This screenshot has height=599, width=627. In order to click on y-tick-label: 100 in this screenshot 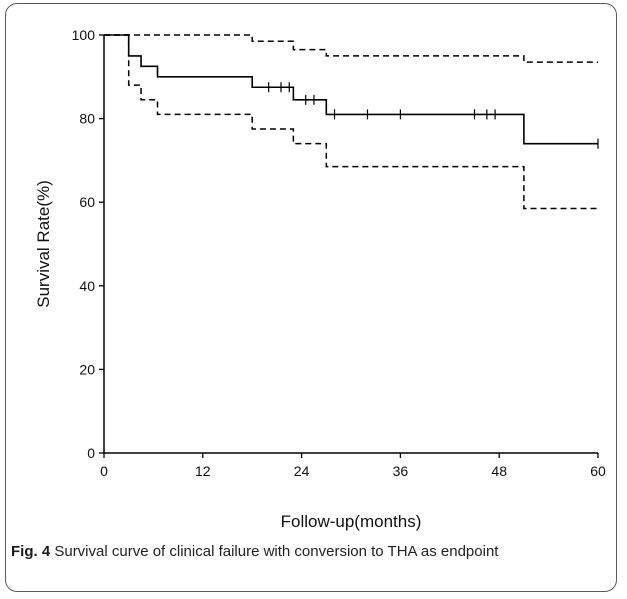, I will do `click(84, 35)`.